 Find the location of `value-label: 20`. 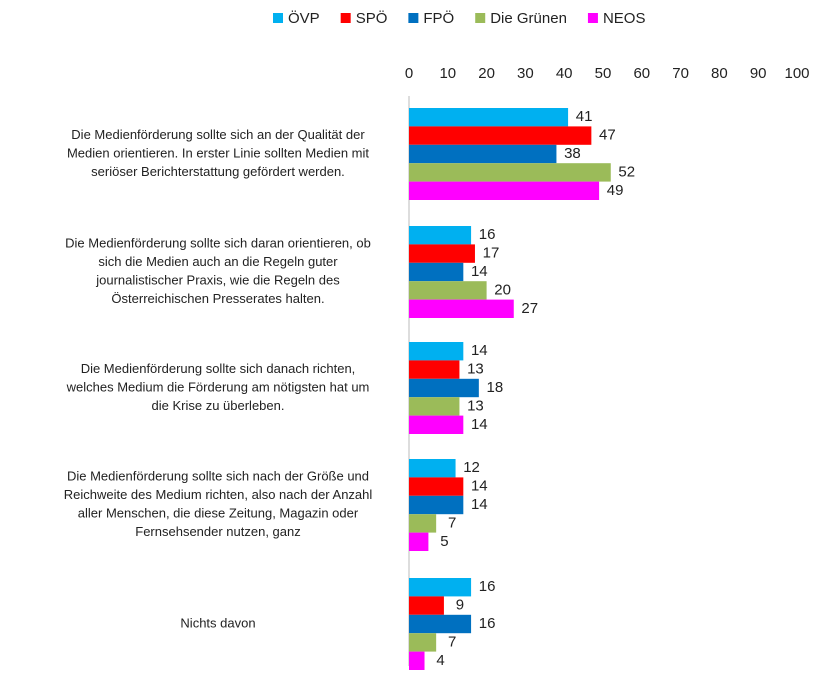

value-label: 20 is located at coordinates (502, 289).